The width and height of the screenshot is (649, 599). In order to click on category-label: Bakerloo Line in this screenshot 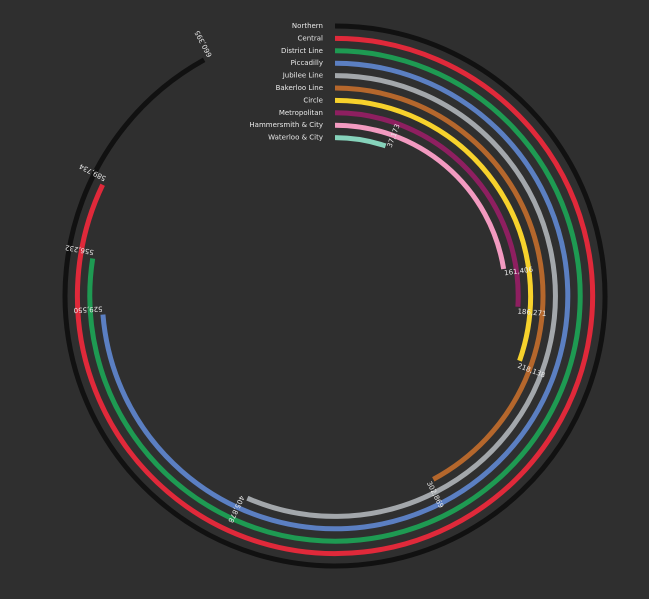, I will do `click(299, 88)`.